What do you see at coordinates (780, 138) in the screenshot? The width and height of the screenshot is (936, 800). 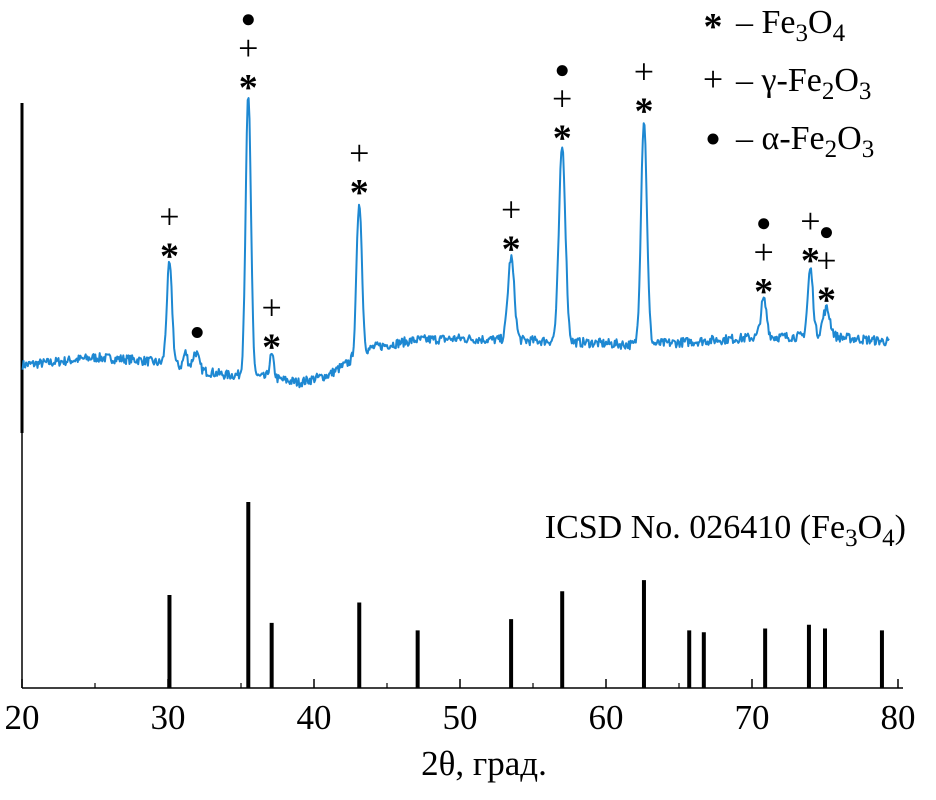 I see `legend-label-part: – α-Fe` at bounding box center [780, 138].